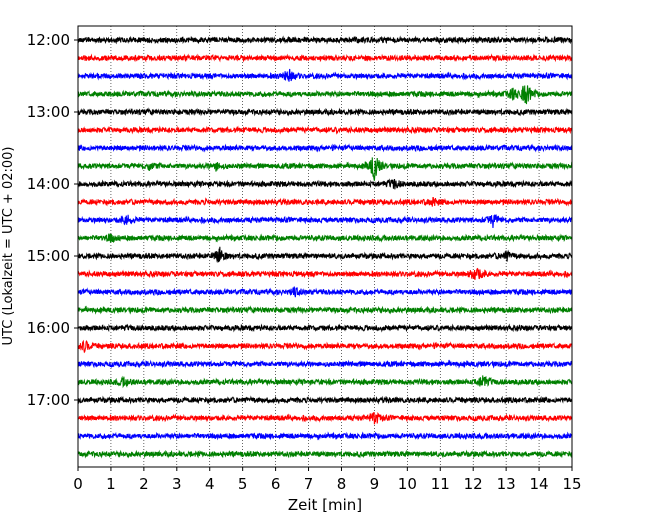 The height and width of the screenshot is (520, 650). Describe the element at coordinates (407, 484) in the screenshot. I see `x-tick-label: 10` at that location.